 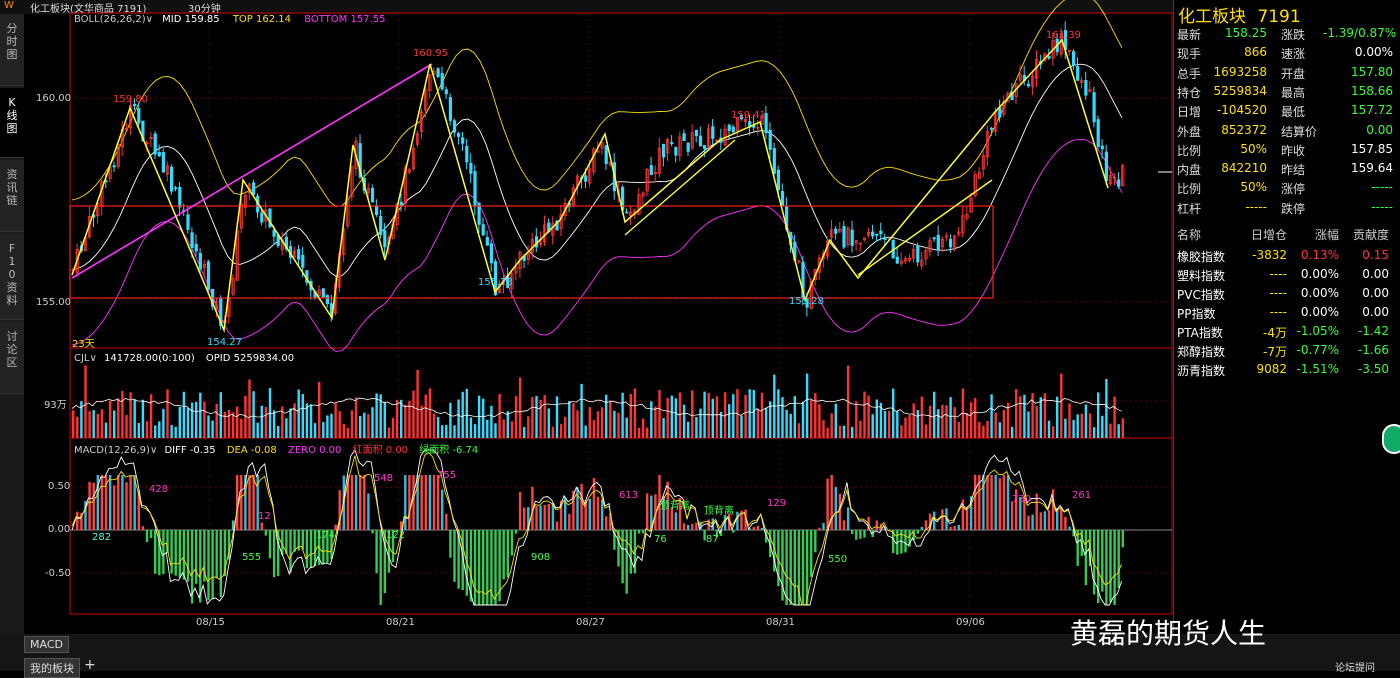 What do you see at coordinates (1299, 131) in the screenshot?
I see `quote-label: 结算价` at bounding box center [1299, 131].